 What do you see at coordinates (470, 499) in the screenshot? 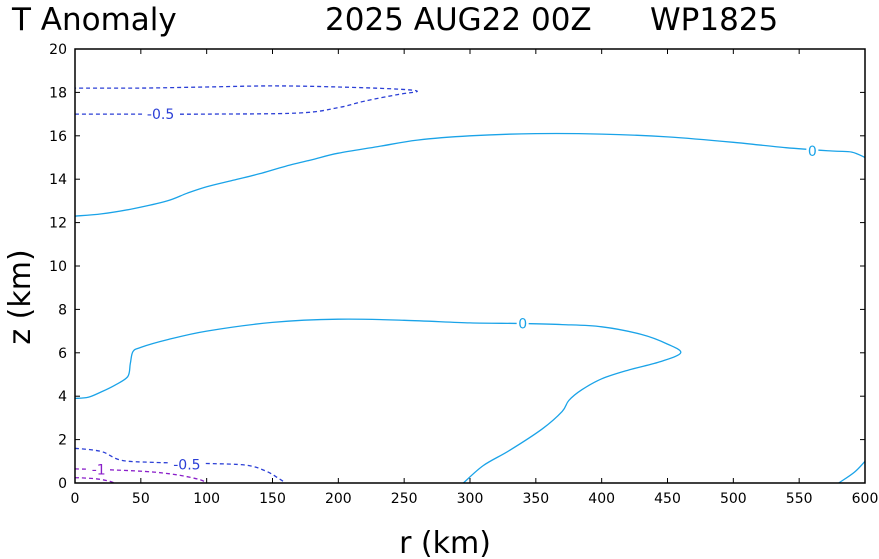
I see `x-tick-label: 300` at bounding box center [470, 499].